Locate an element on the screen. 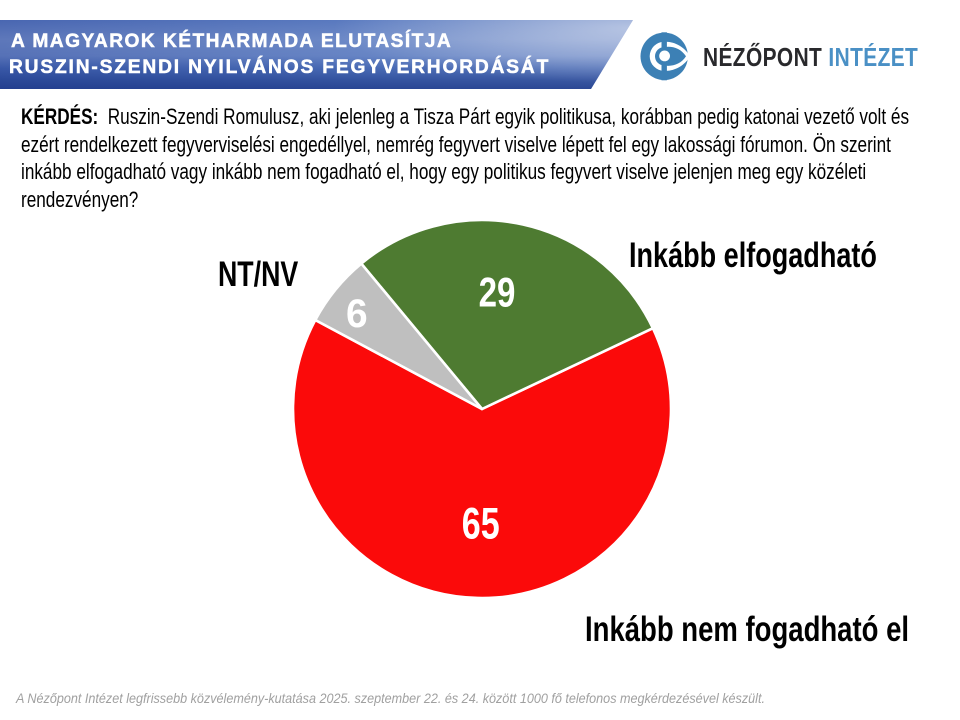 Image resolution: width=960 pixels, height=720 pixels. svg-text: 29 is located at coordinates (497, 292).